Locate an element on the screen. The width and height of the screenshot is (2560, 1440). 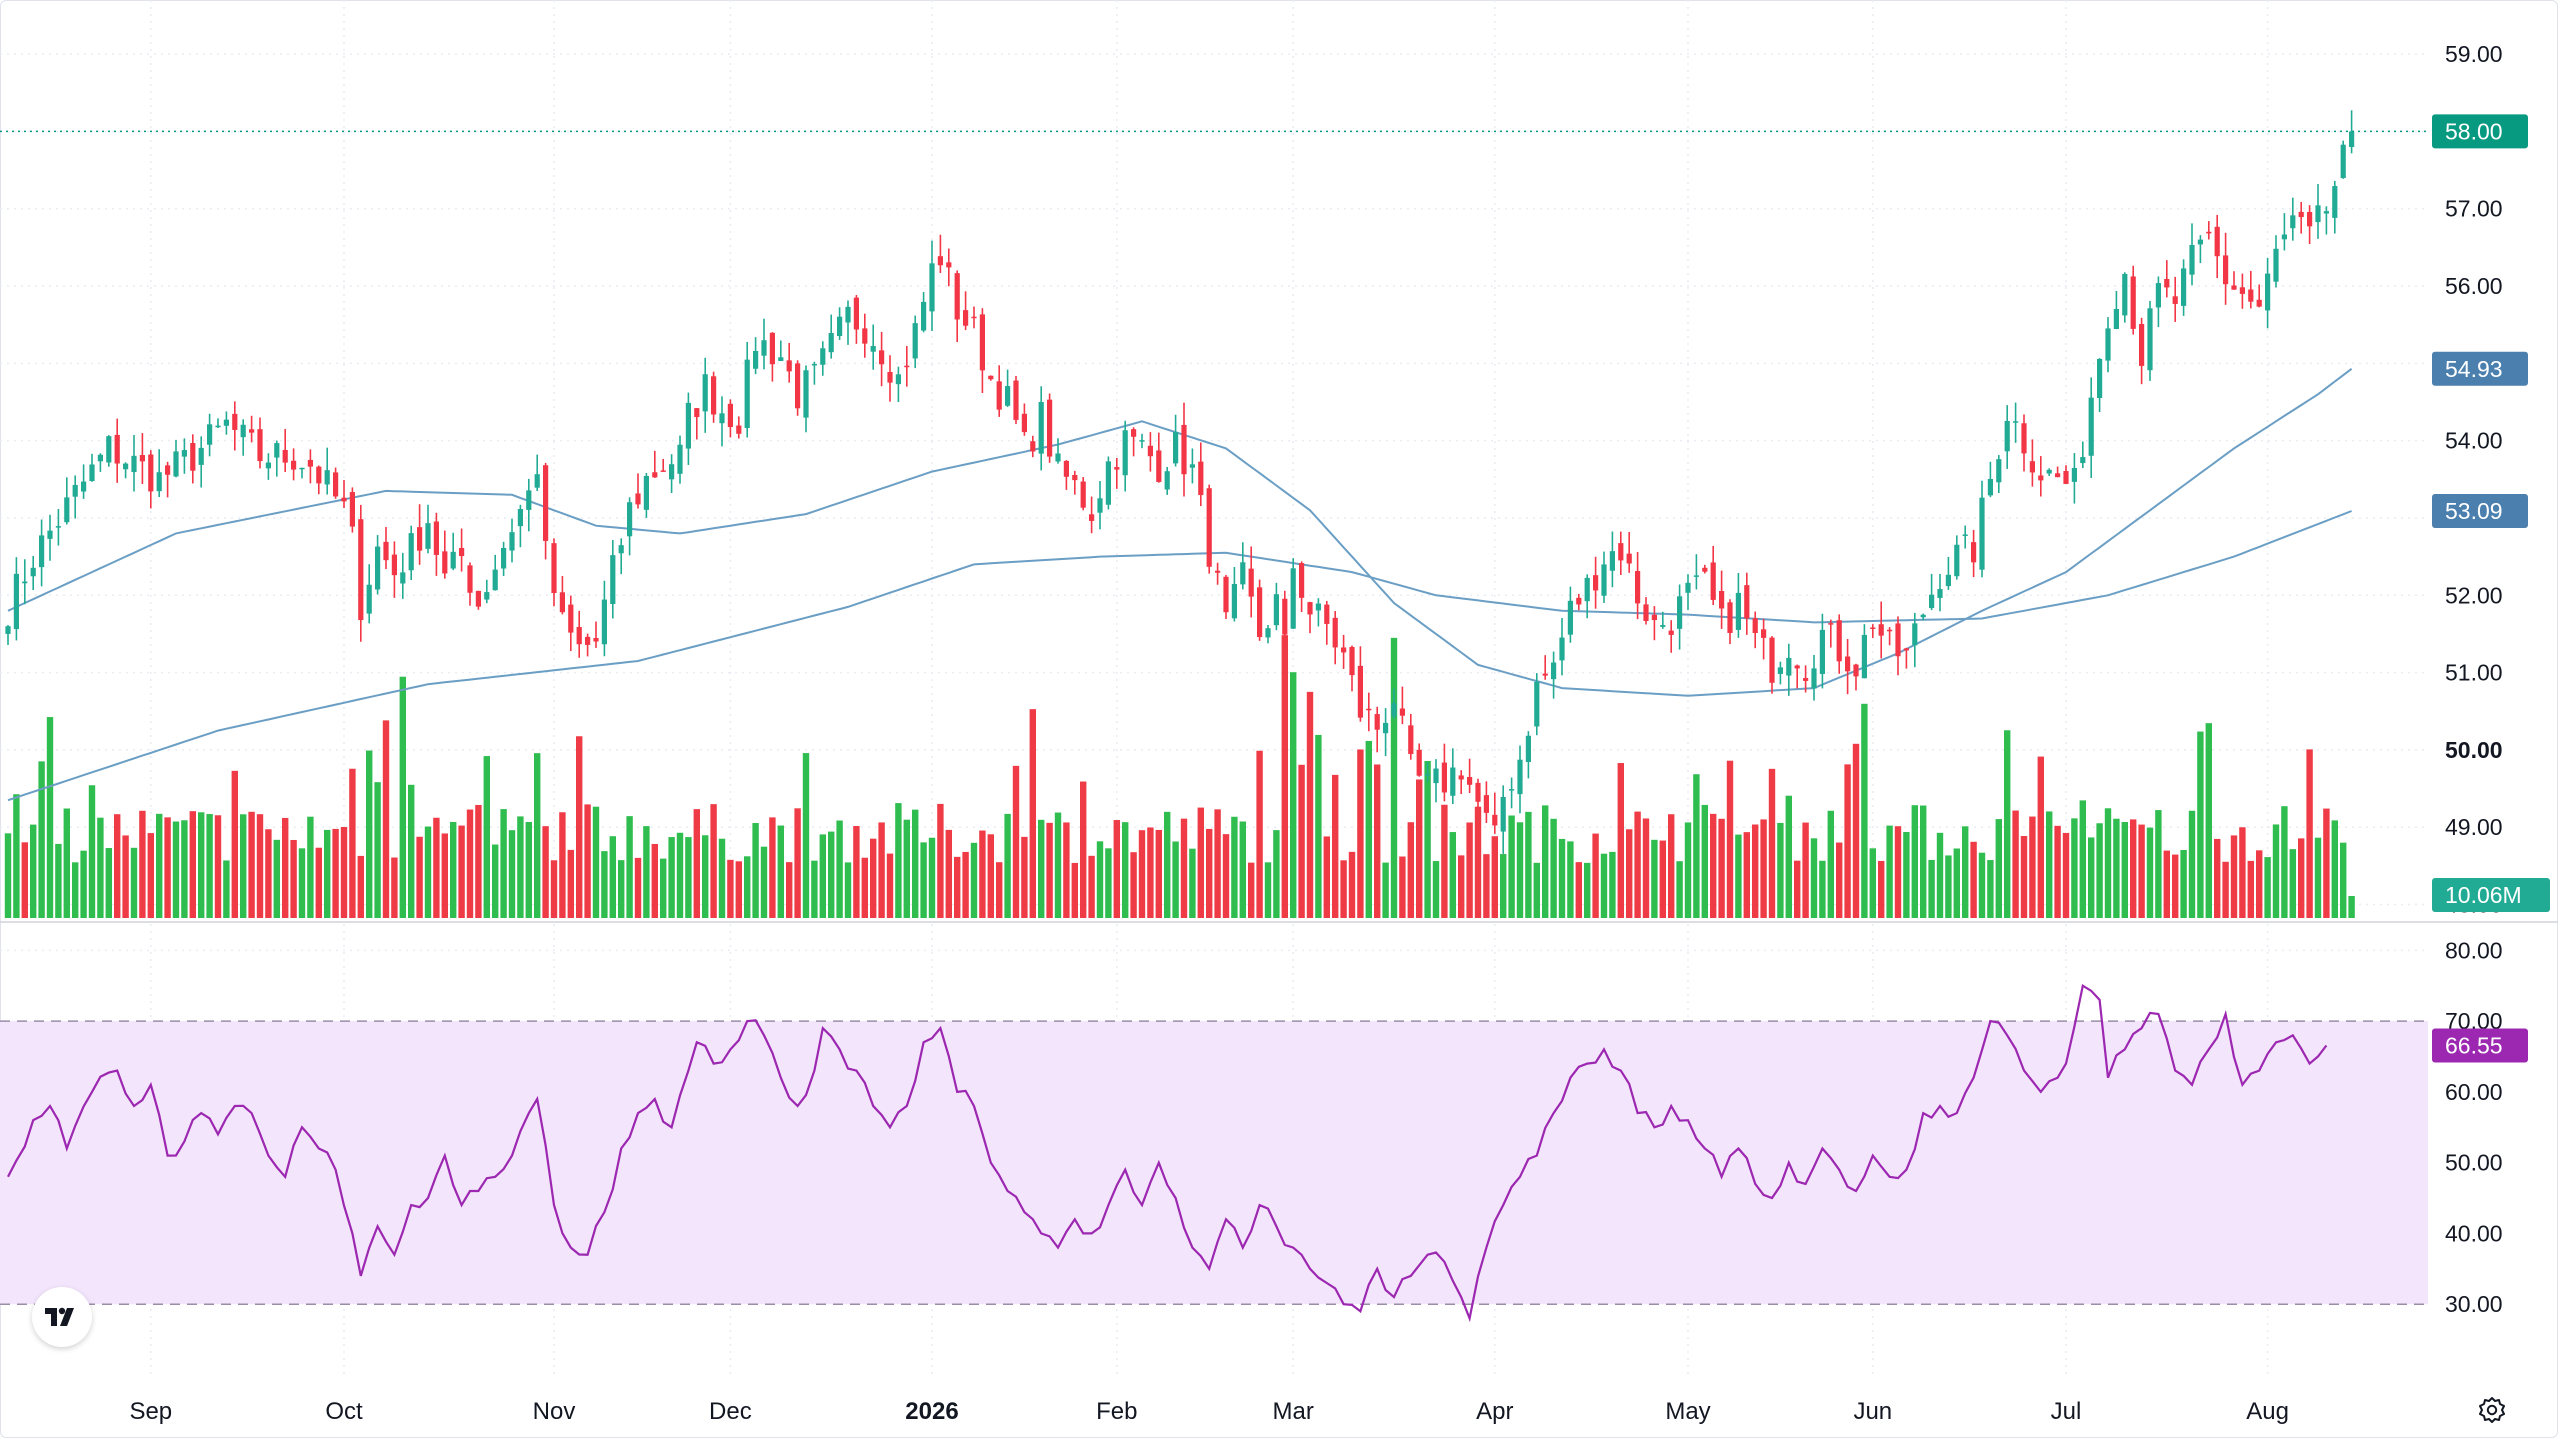
settings-gear-icon is located at coordinates (2492, 1410).